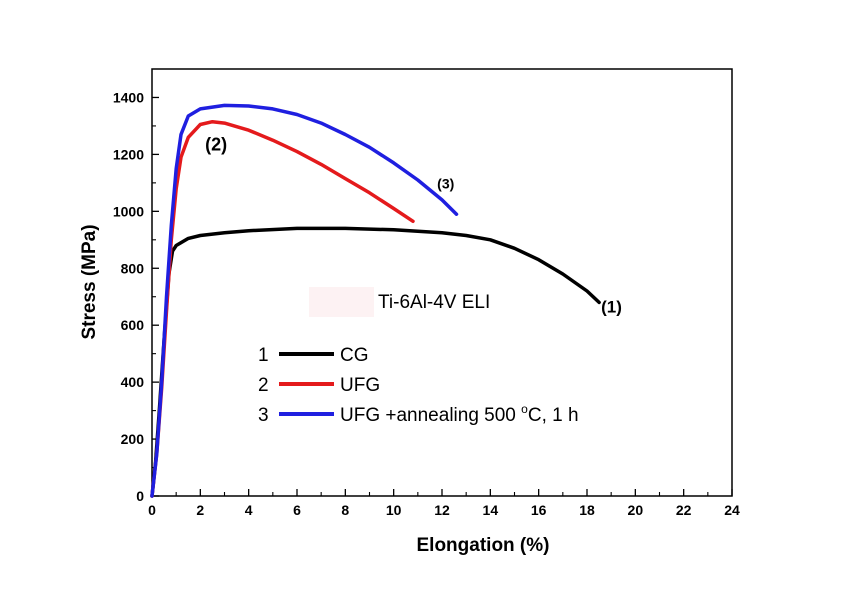  I want to click on legend-entry: 3 UFG +annealing 500 oC, 1 h, so click(418, 414).